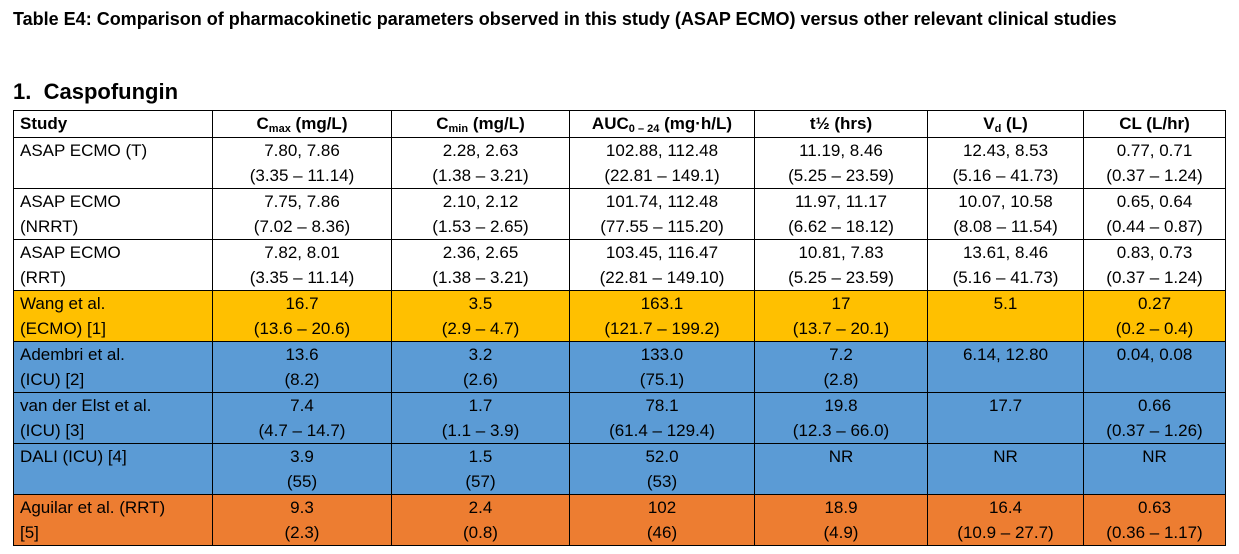 The width and height of the screenshot is (1239, 554). Describe the element at coordinates (480, 201) in the screenshot. I see `cell-line-value: 2.10, 2.12` at that location.